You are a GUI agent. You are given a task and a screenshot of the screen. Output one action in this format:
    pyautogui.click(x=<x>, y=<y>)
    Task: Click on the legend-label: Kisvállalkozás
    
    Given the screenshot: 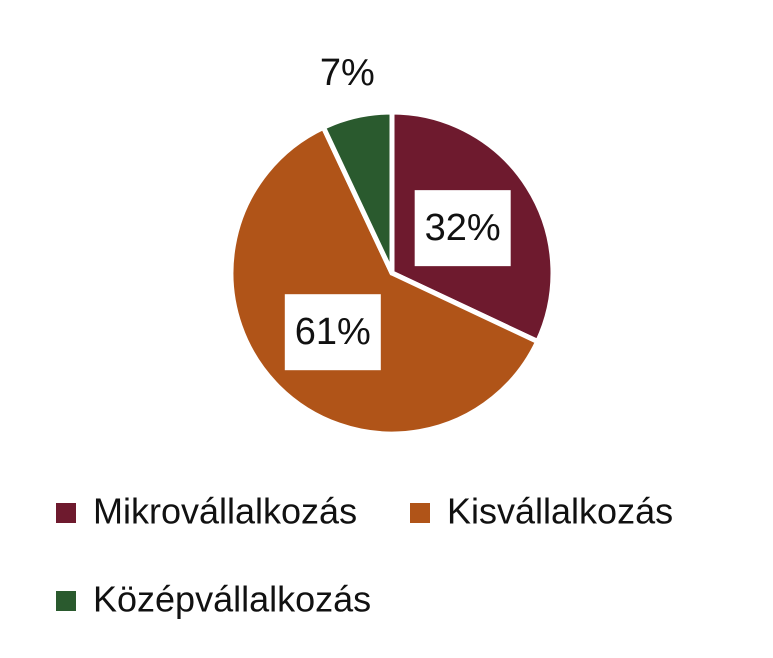 What is the action you would take?
    pyautogui.click(x=560, y=511)
    